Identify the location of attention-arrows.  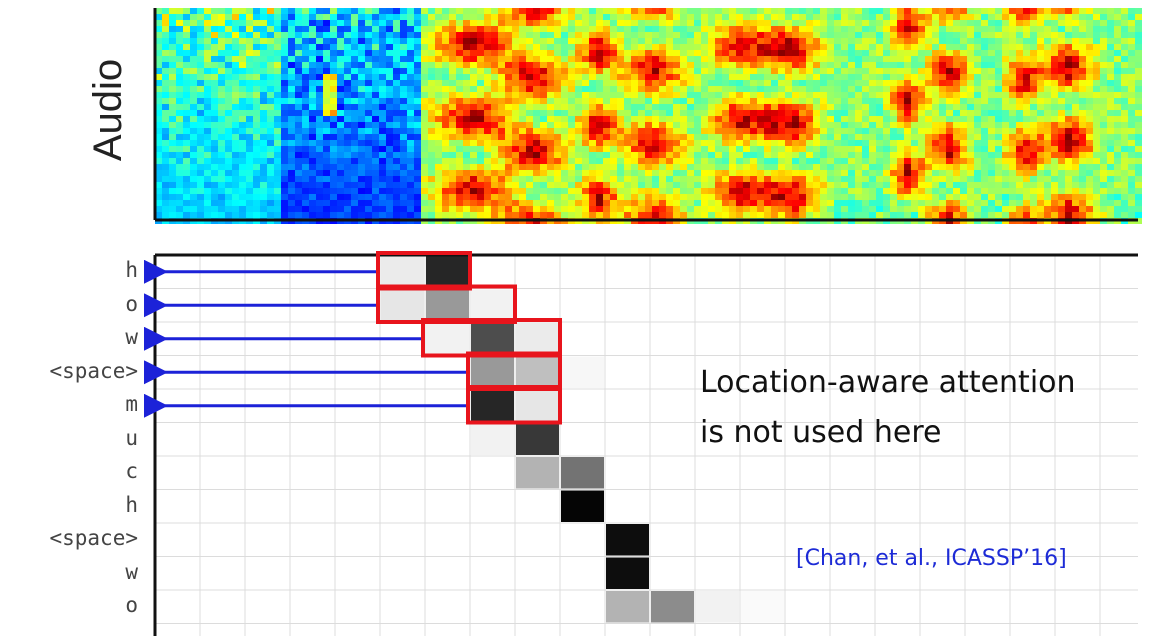
(307, 338).